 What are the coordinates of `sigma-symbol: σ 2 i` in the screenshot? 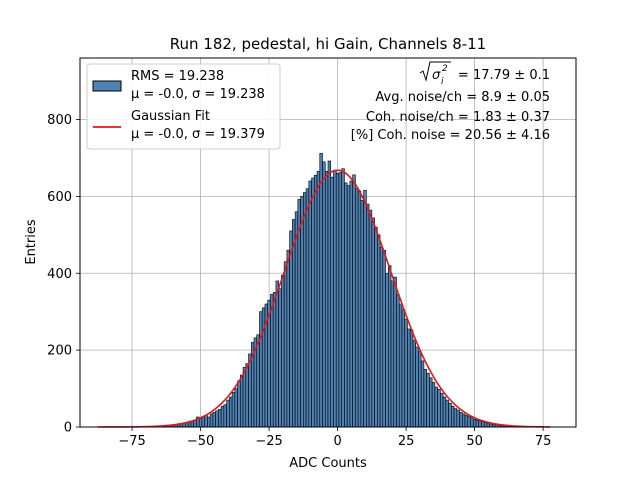 It's located at (435, 74).